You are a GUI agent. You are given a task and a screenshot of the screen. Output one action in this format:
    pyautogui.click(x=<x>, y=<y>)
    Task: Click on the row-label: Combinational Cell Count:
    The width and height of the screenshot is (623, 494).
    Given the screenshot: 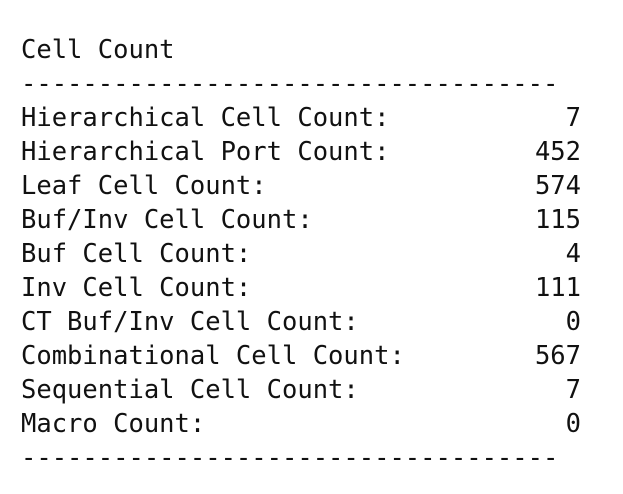 What is the action you would take?
    pyautogui.click(x=213, y=356)
    